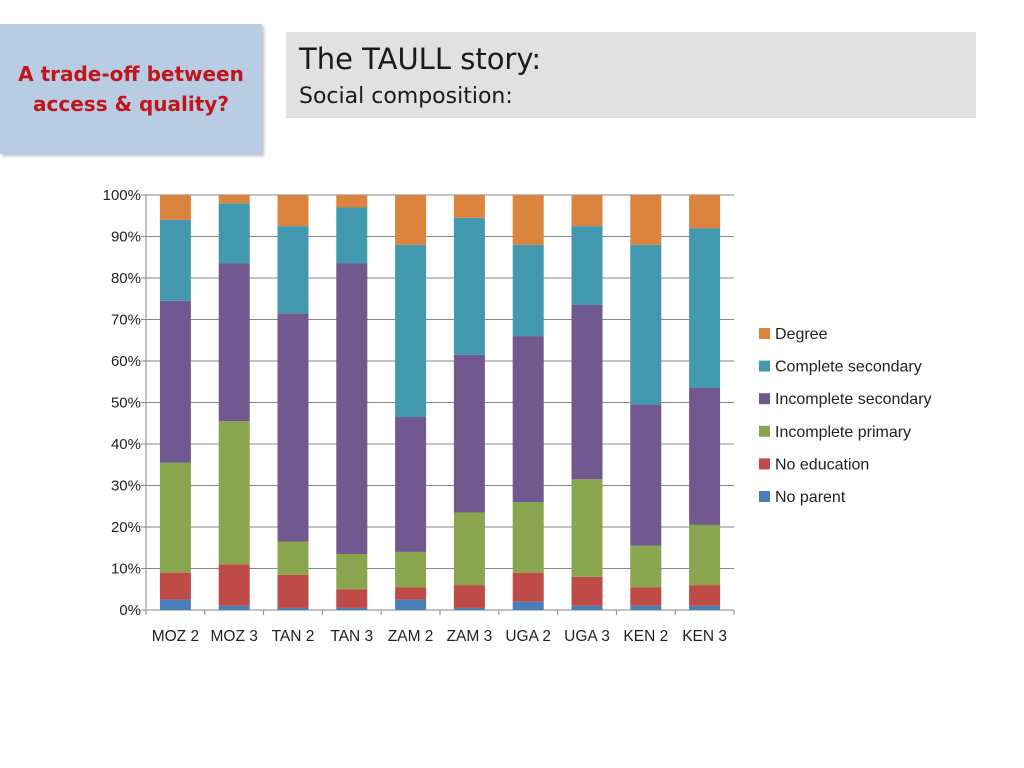 Image resolution: width=1024 pixels, height=768 pixels. Describe the element at coordinates (126, 444) in the screenshot. I see `y-tick-label: 40%` at that location.